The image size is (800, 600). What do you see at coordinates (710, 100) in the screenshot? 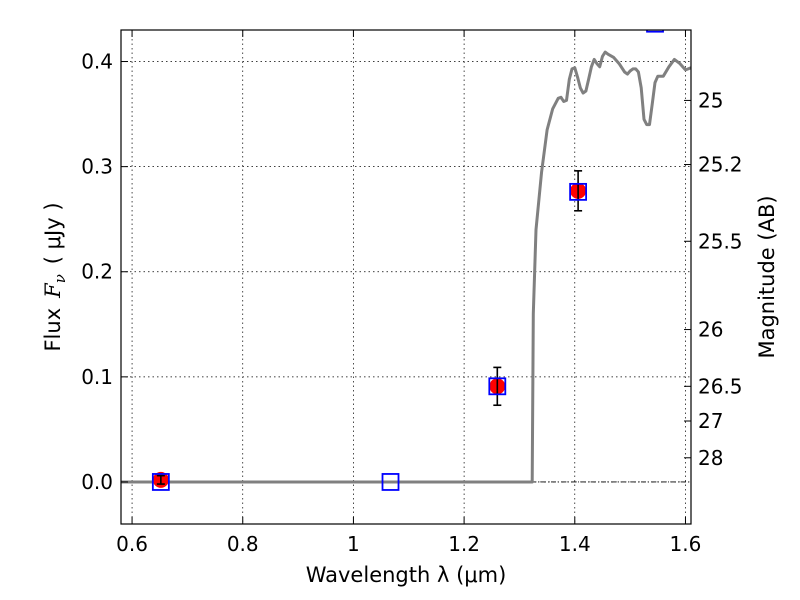
I see `y2-tick-label: 25` at bounding box center [710, 100].